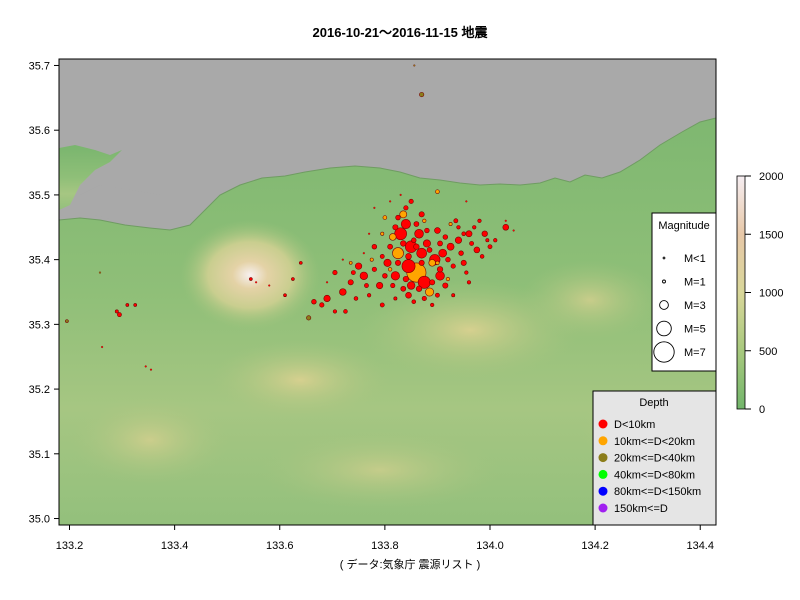  Describe the element at coordinates (44, 293) in the screenshot. I see `y-axis: 35.0 35.1 35.2 35.3 35.4 35.5 35.6 35.7` at that location.